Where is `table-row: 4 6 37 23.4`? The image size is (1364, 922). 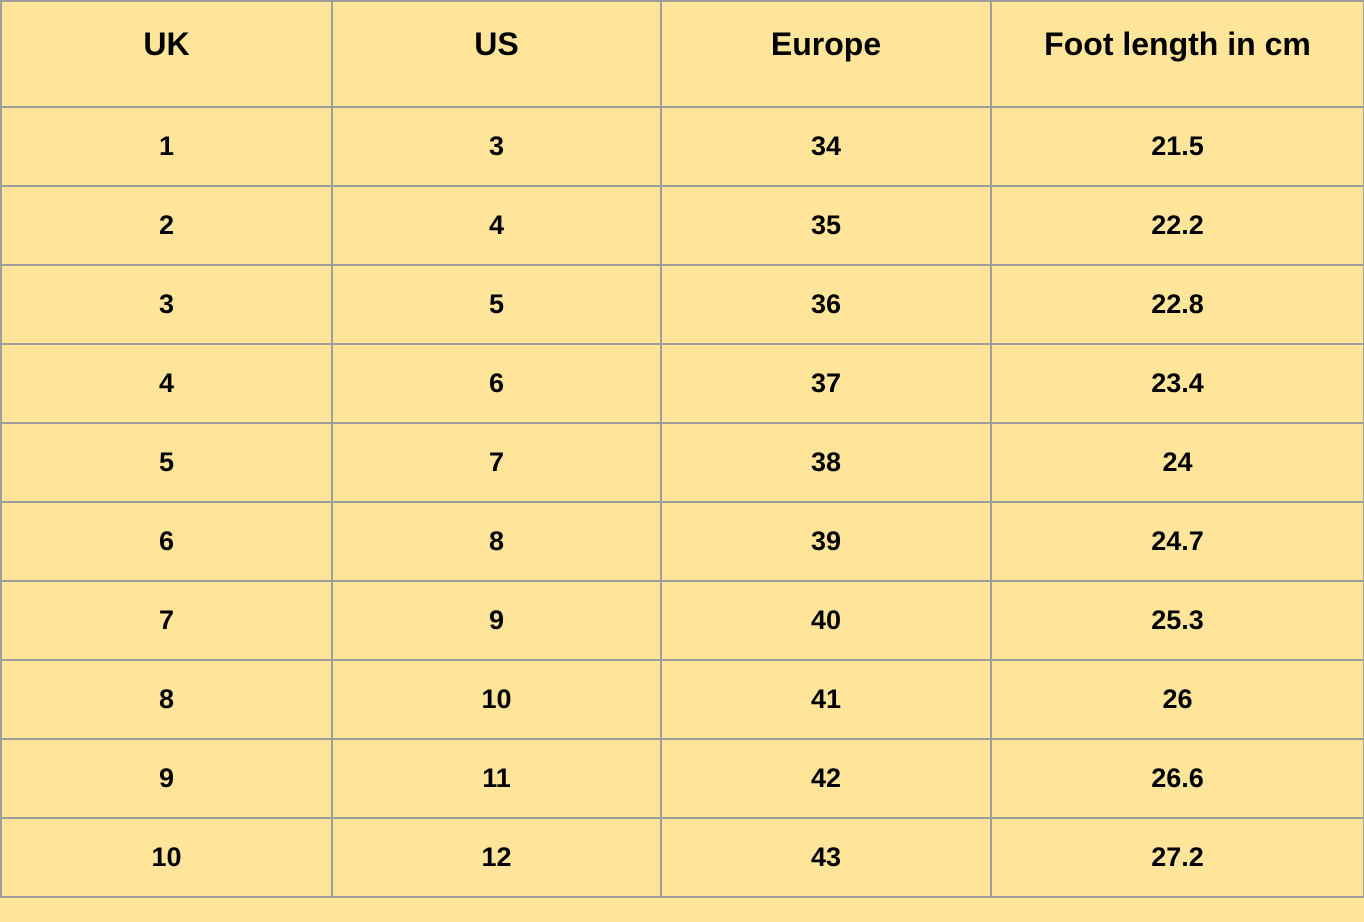 table-row: 4 6 37 23.4 is located at coordinates (682, 383).